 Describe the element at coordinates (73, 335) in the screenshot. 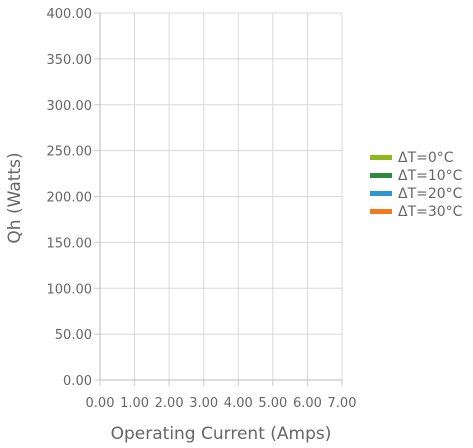

I see `y-tick-label: 50.00` at that location.